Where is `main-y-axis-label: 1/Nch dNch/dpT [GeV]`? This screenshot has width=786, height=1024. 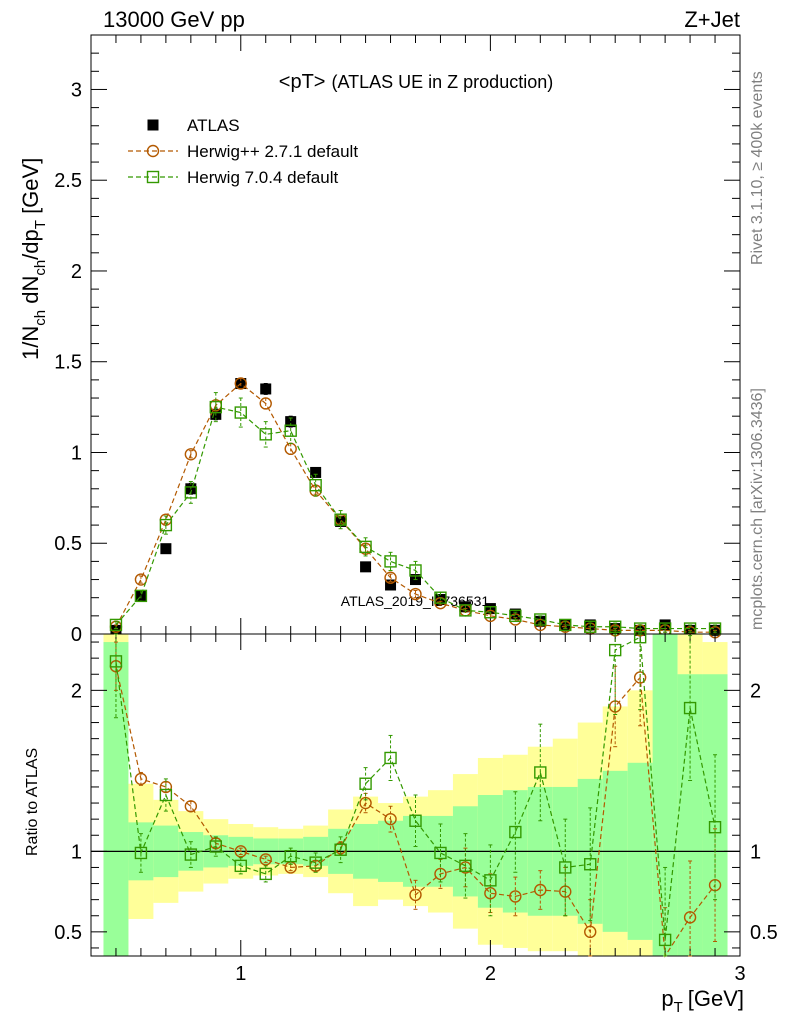
main-y-axis-label: 1/Nch dNch/dpT [GeV] is located at coordinates (33, 259).